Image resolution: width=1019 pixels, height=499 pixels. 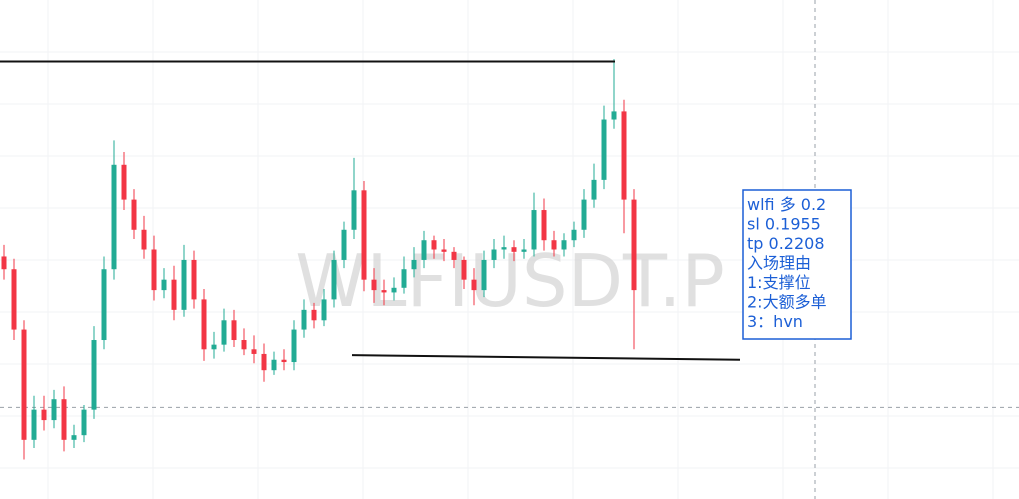 I want to click on annotation-box, so click(x=797, y=264).